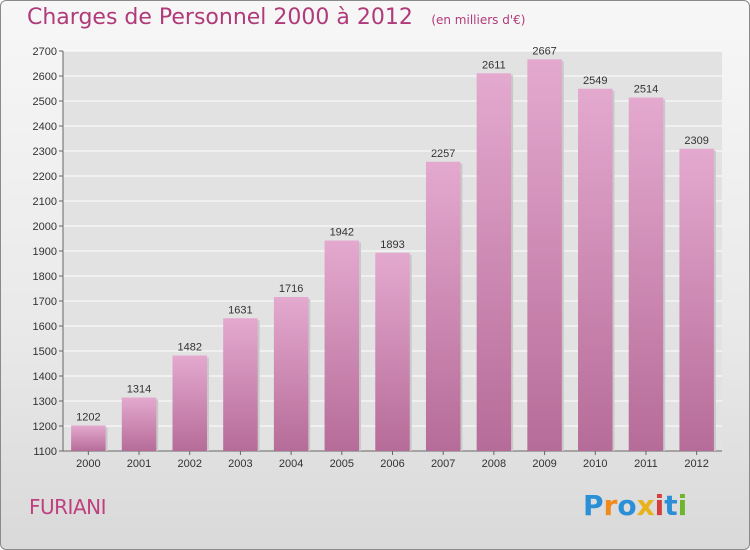  Describe the element at coordinates (45, 252) in the screenshot. I see `y-tick-label: 1900` at that location.